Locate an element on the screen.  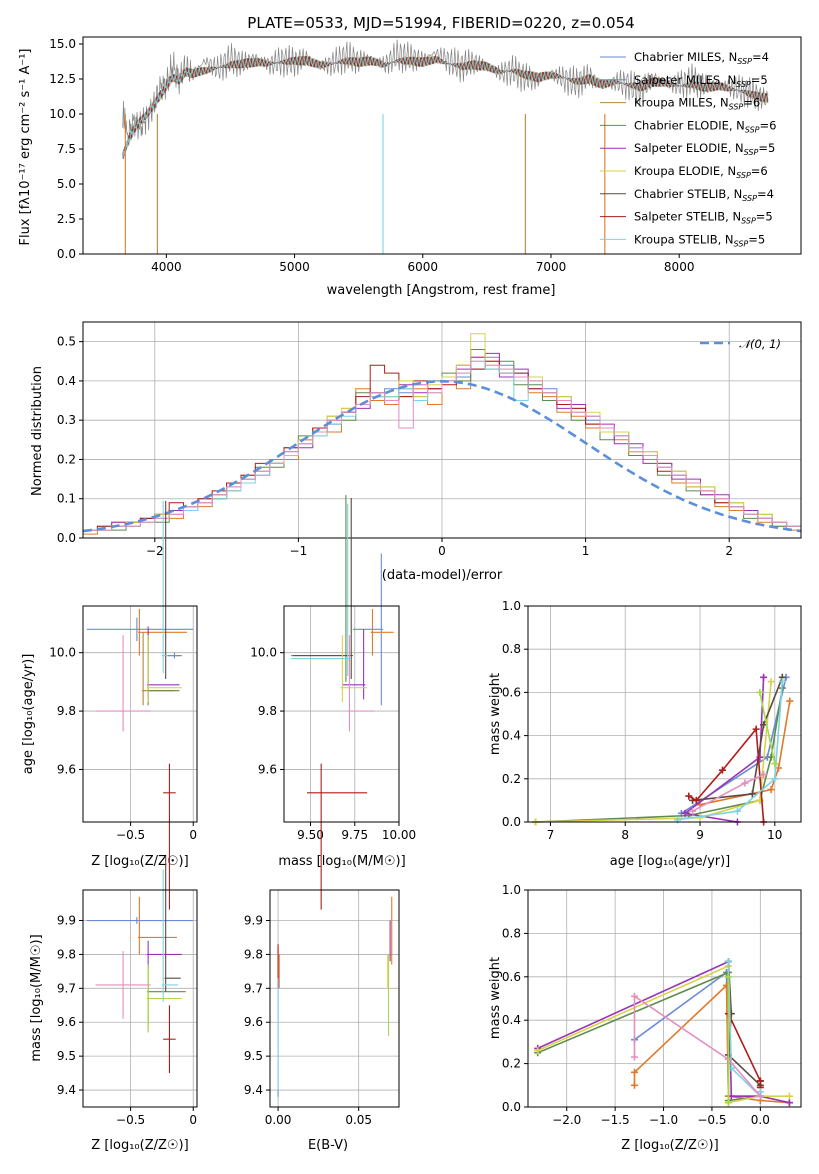
spectrum-xlabel: wavelength [Angstrom, rest frame] is located at coordinates (441, 290).